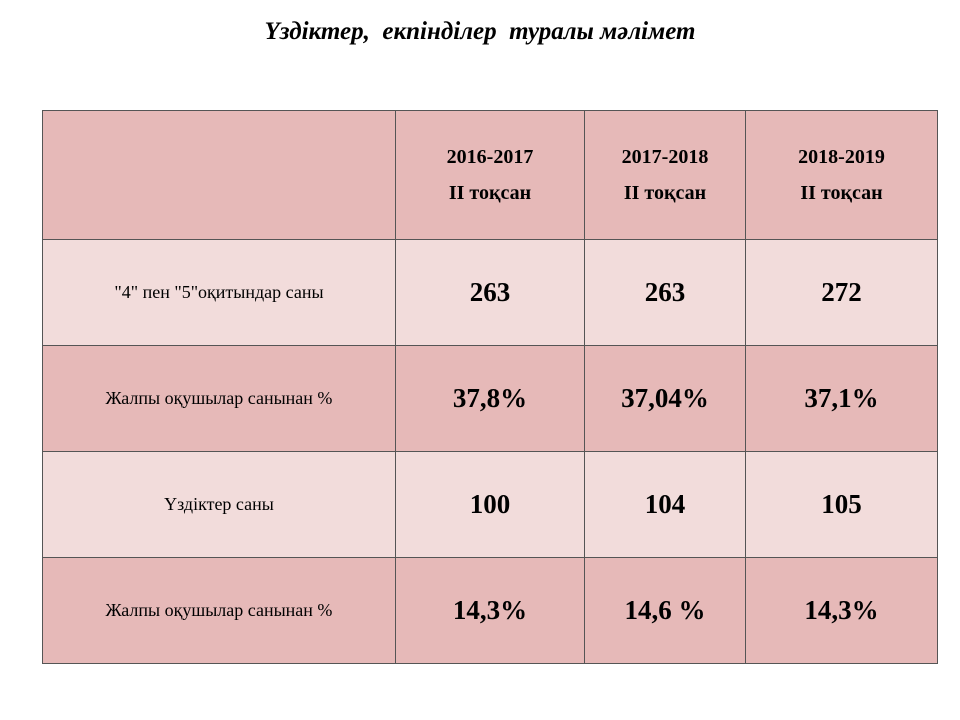 This screenshot has width=960, height=720. What do you see at coordinates (841, 398) in the screenshot?
I see `value-cell: 37,1%` at bounding box center [841, 398].